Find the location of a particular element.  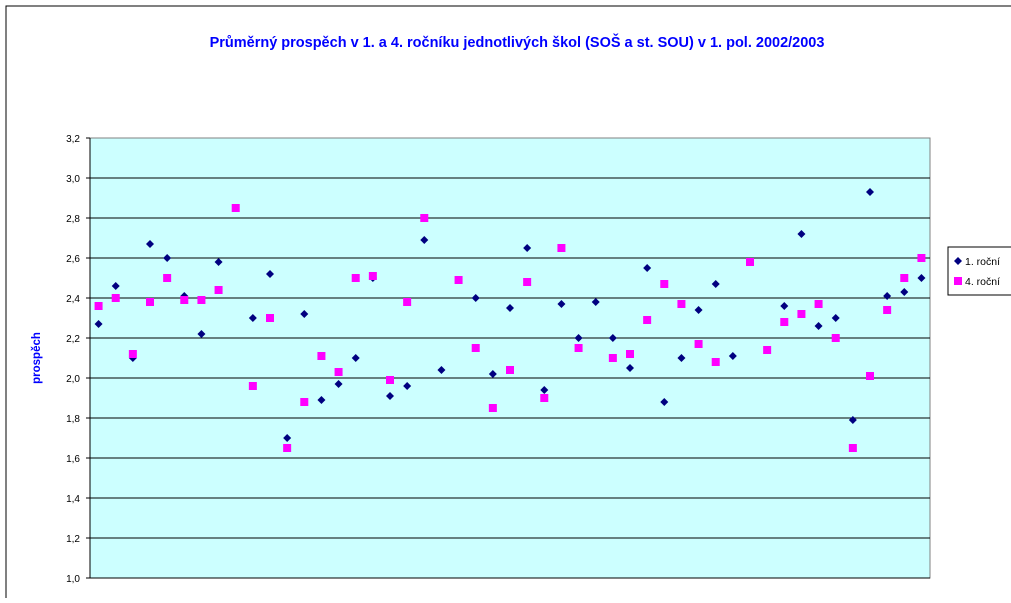

y-tick-label: 1,2 is located at coordinates (73, 539).